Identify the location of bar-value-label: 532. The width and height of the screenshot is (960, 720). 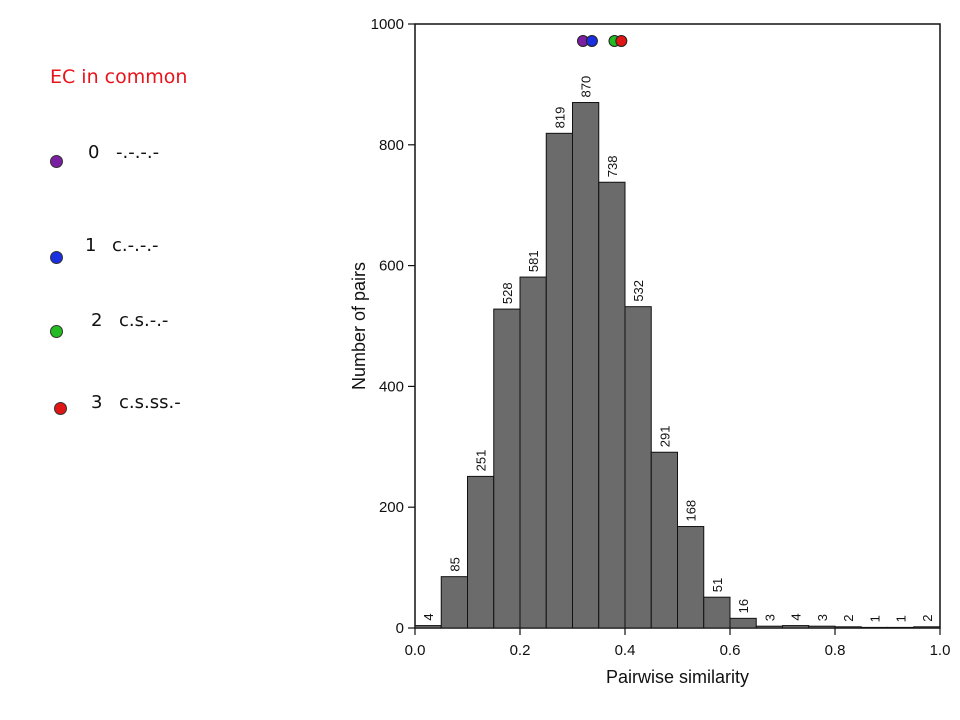
(638, 291).